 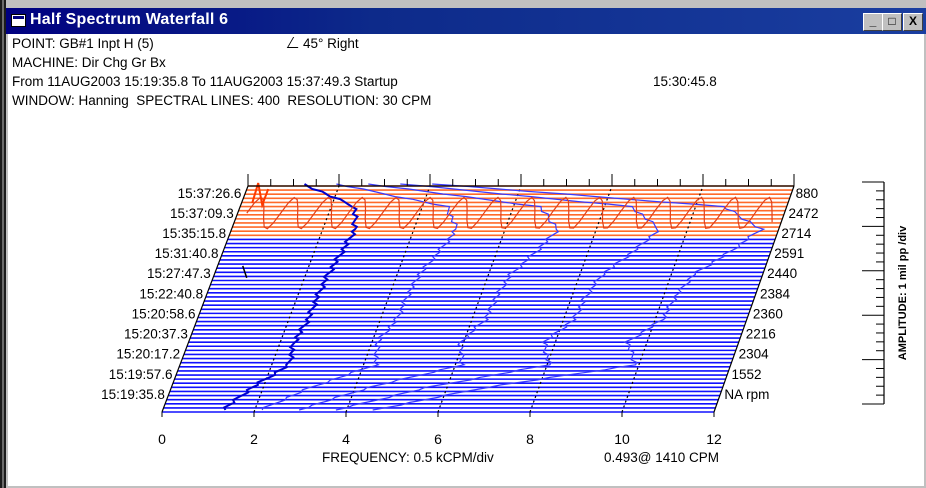 What do you see at coordinates (141, 374) in the screenshot?
I see `time-label: 15:19:57.6` at bounding box center [141, 374].